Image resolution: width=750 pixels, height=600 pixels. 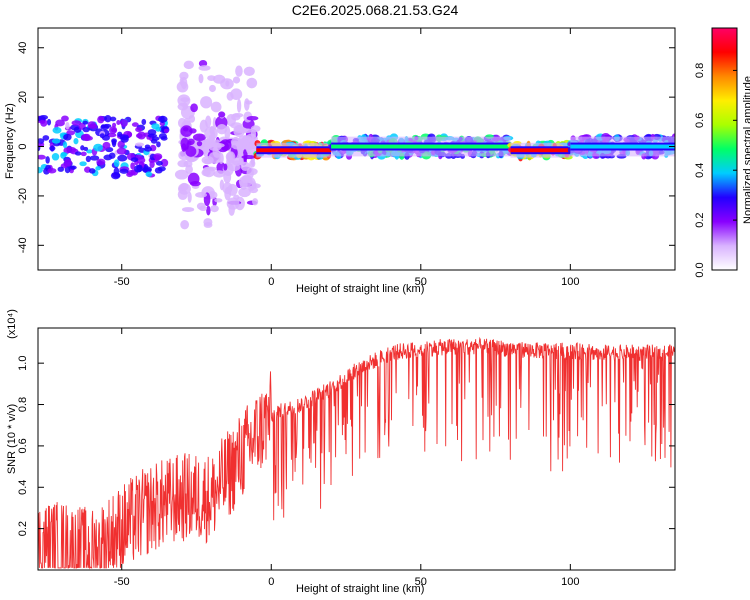 I want to click on x-tick-label: 100, so click(x=570, y=582).